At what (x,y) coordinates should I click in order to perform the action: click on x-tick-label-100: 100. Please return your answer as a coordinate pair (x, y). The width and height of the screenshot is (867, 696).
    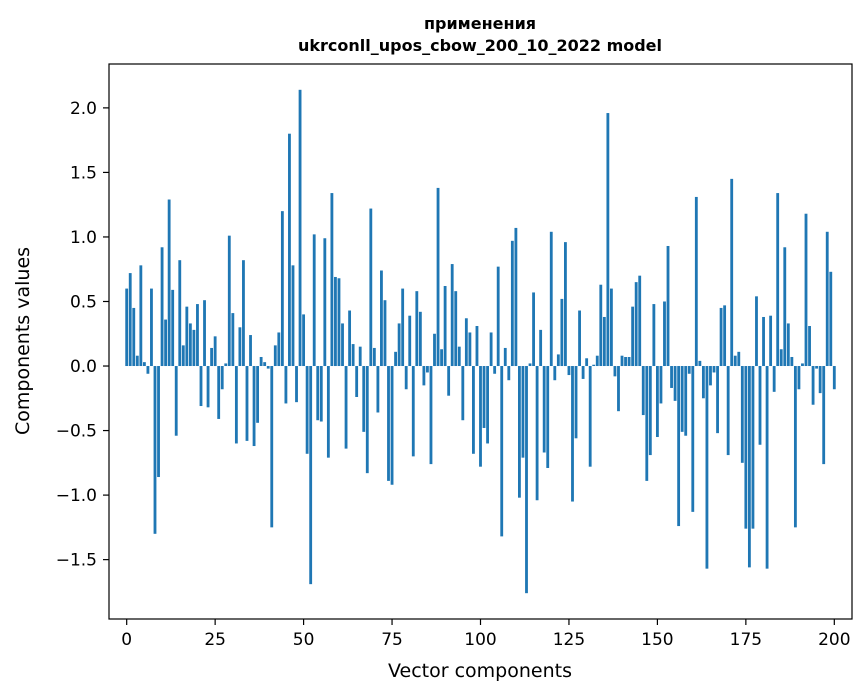
    Looking at the image, I should click on (480, 640).